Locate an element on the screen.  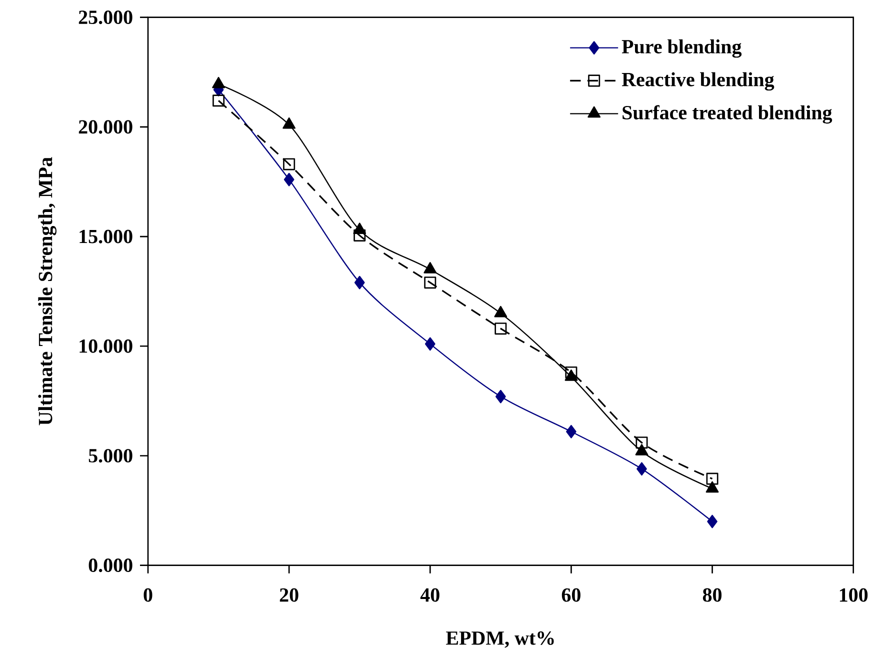
legend-label: Surface treated blending is located at coordinates (727, 114).